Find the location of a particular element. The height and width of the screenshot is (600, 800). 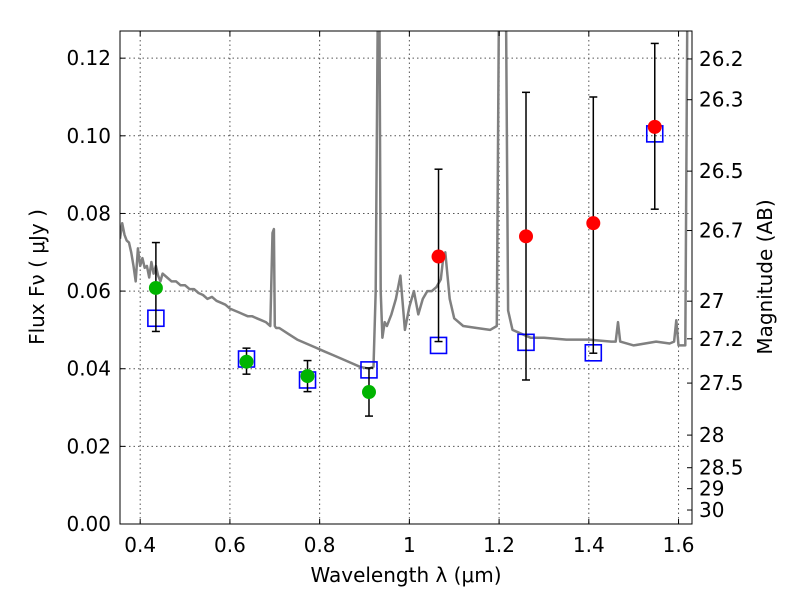

right-tick-label: 27.5 is located at coordinates (721, 383).